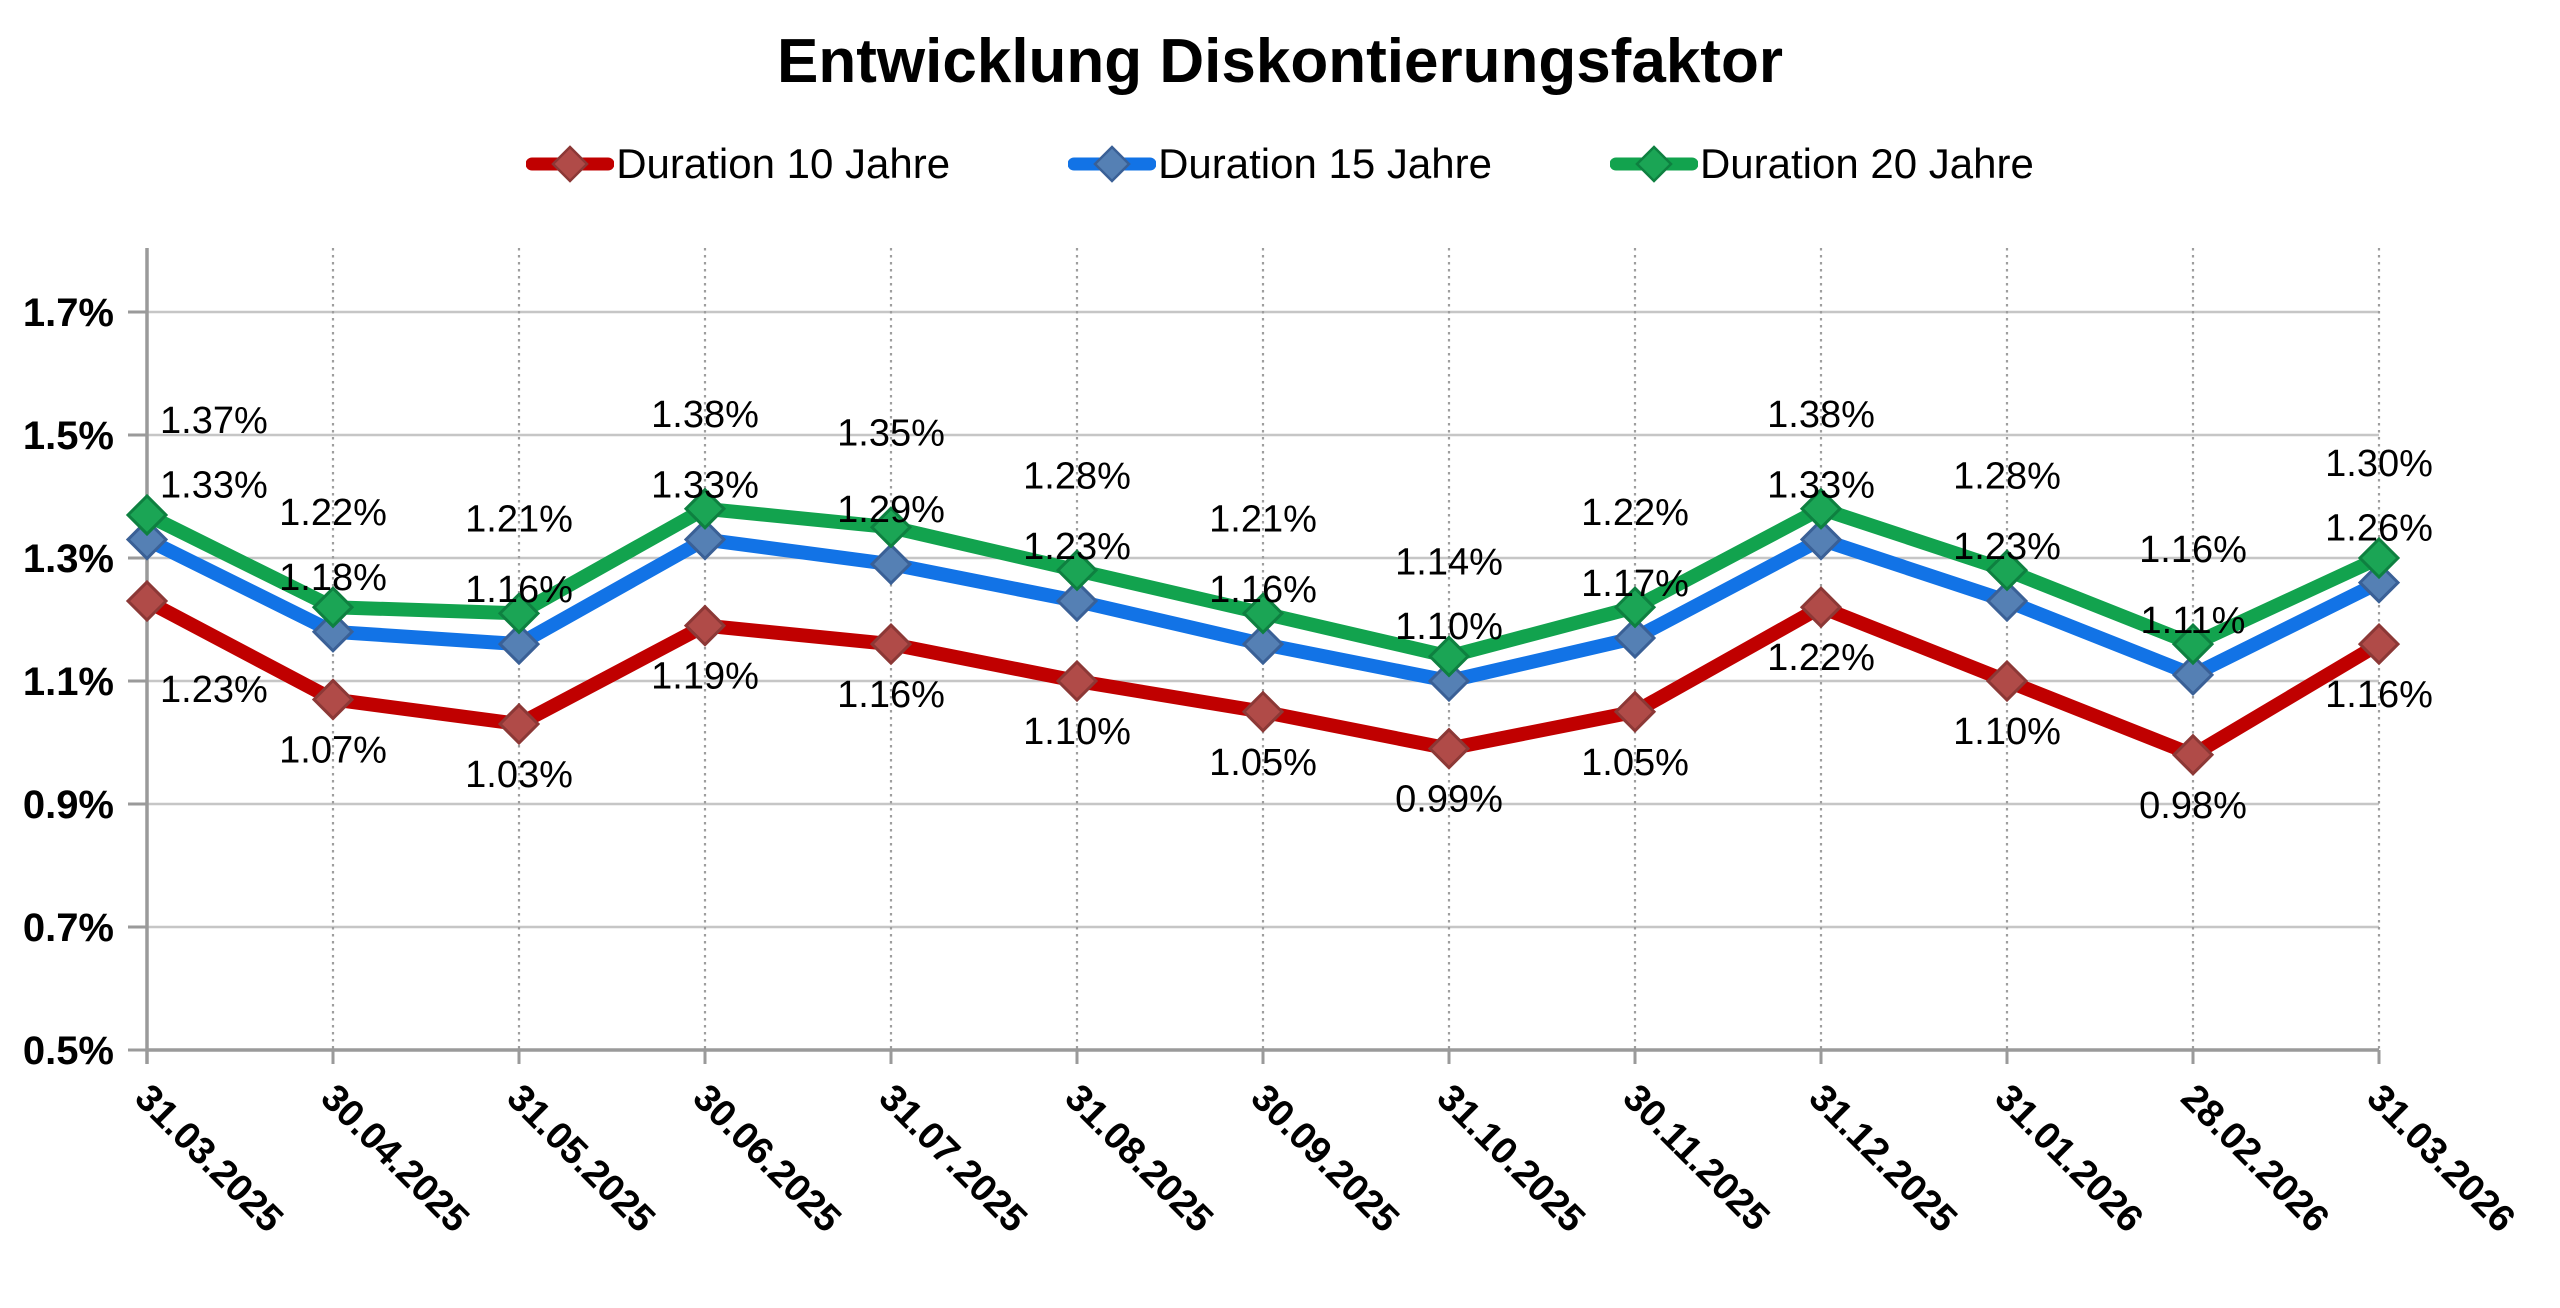 This screenshot has width=2560, height=1308. What do you see at coordinates (1883, 1159) in the screenshot?
I see `x-axis-tick-label: 31.12.2025` at bounding box center [1883, 1159].